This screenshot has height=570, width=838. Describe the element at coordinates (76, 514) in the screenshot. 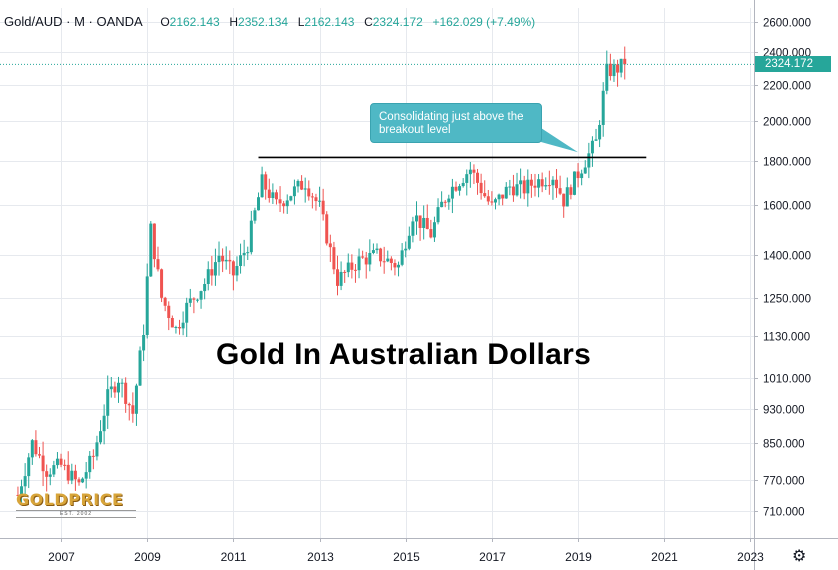

I see `logo-est: EST. 2002` at that location.